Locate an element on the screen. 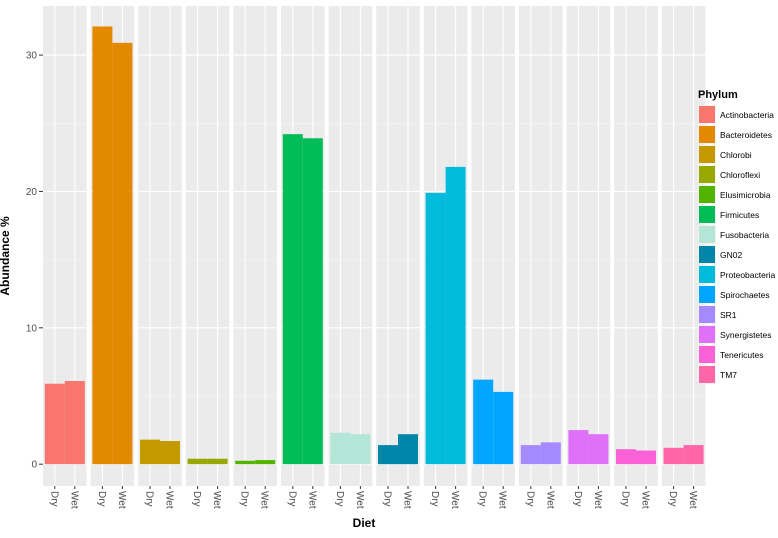 Image resolution: width=778 pixels, height=538 pixels. legend-label: Proteobacteria is located at coordinates (748, 275).